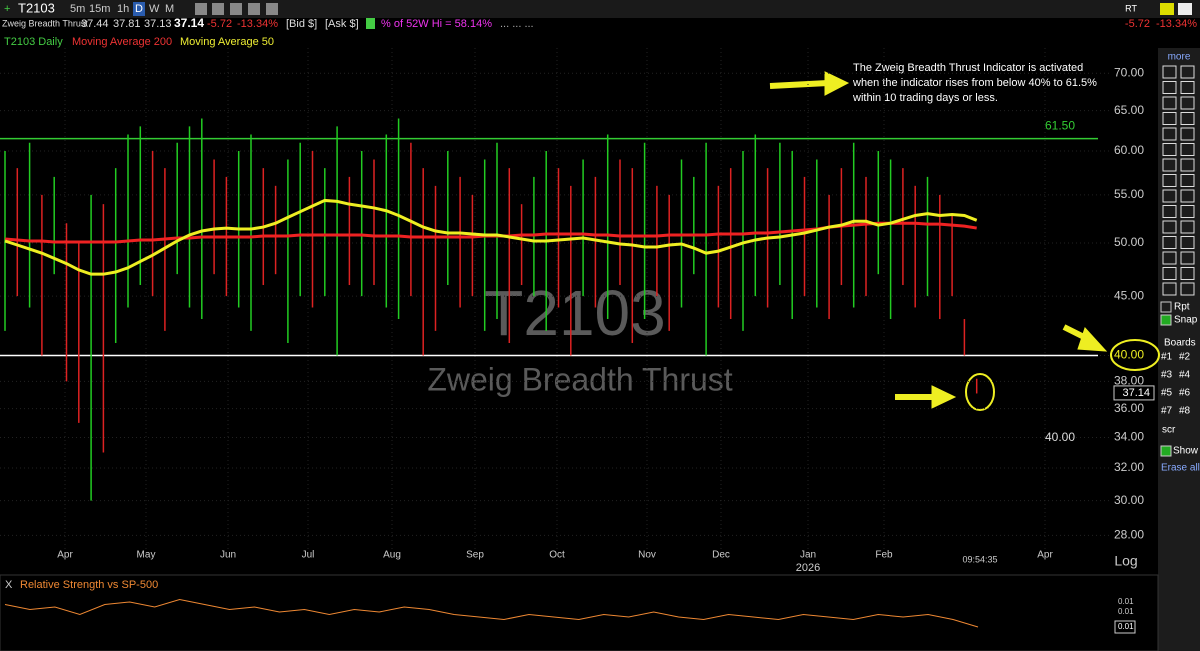  I want to click on y-tick-label: 60.00, so click(1129, 150).